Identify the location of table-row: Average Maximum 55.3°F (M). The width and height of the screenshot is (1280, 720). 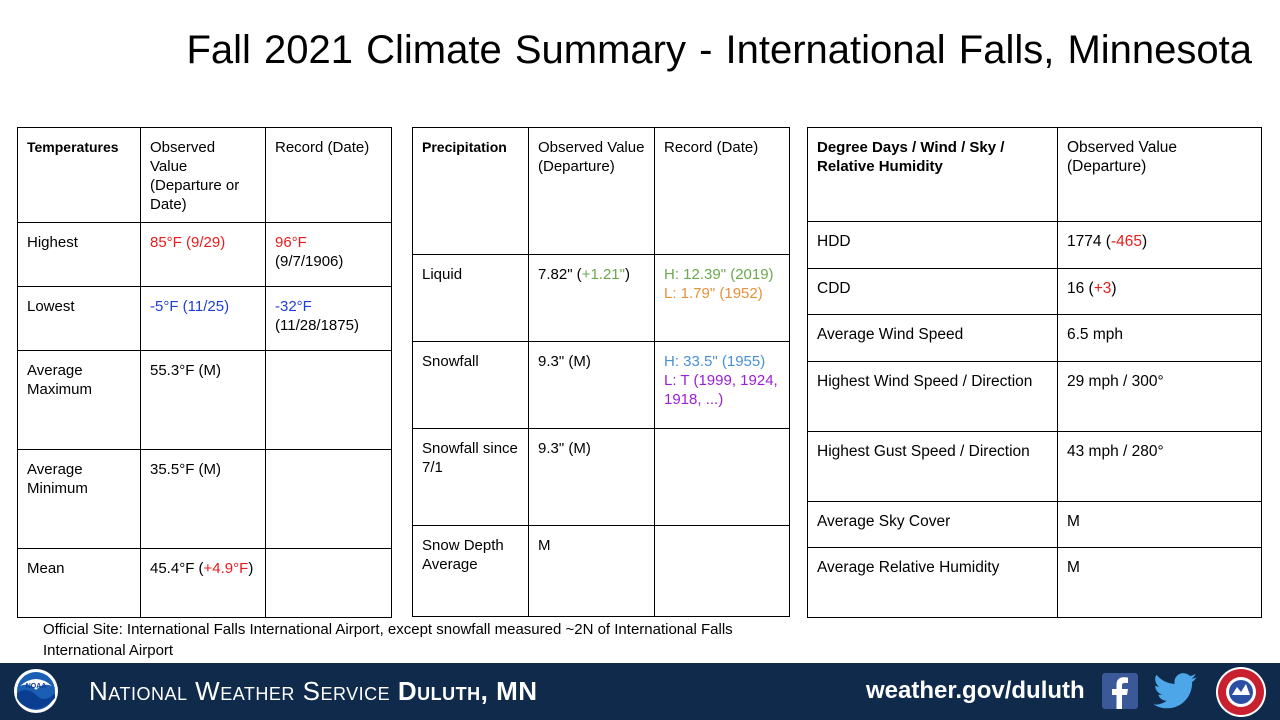
(204, 400).